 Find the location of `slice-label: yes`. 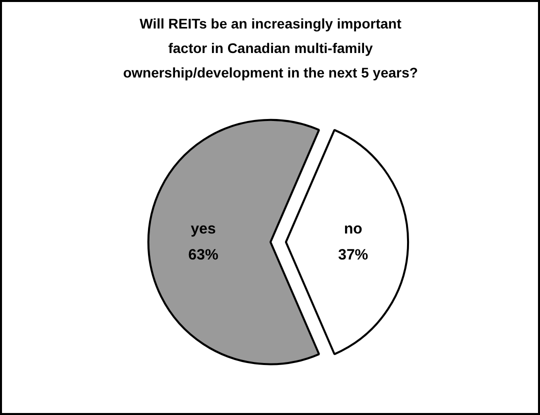

slice-label: yes is located at coordinates (203, 229).